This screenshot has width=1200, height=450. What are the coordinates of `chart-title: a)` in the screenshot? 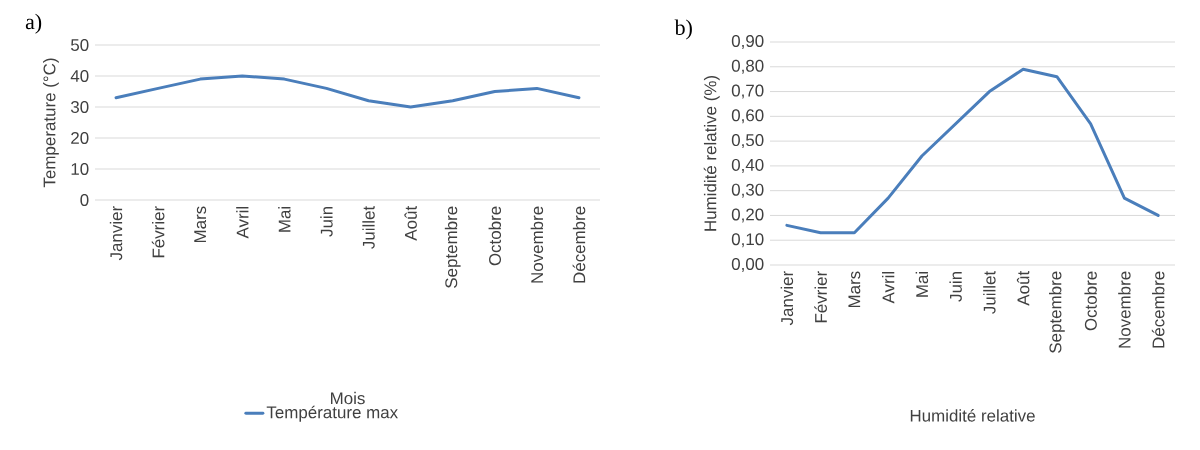 It's located at (33, 23).